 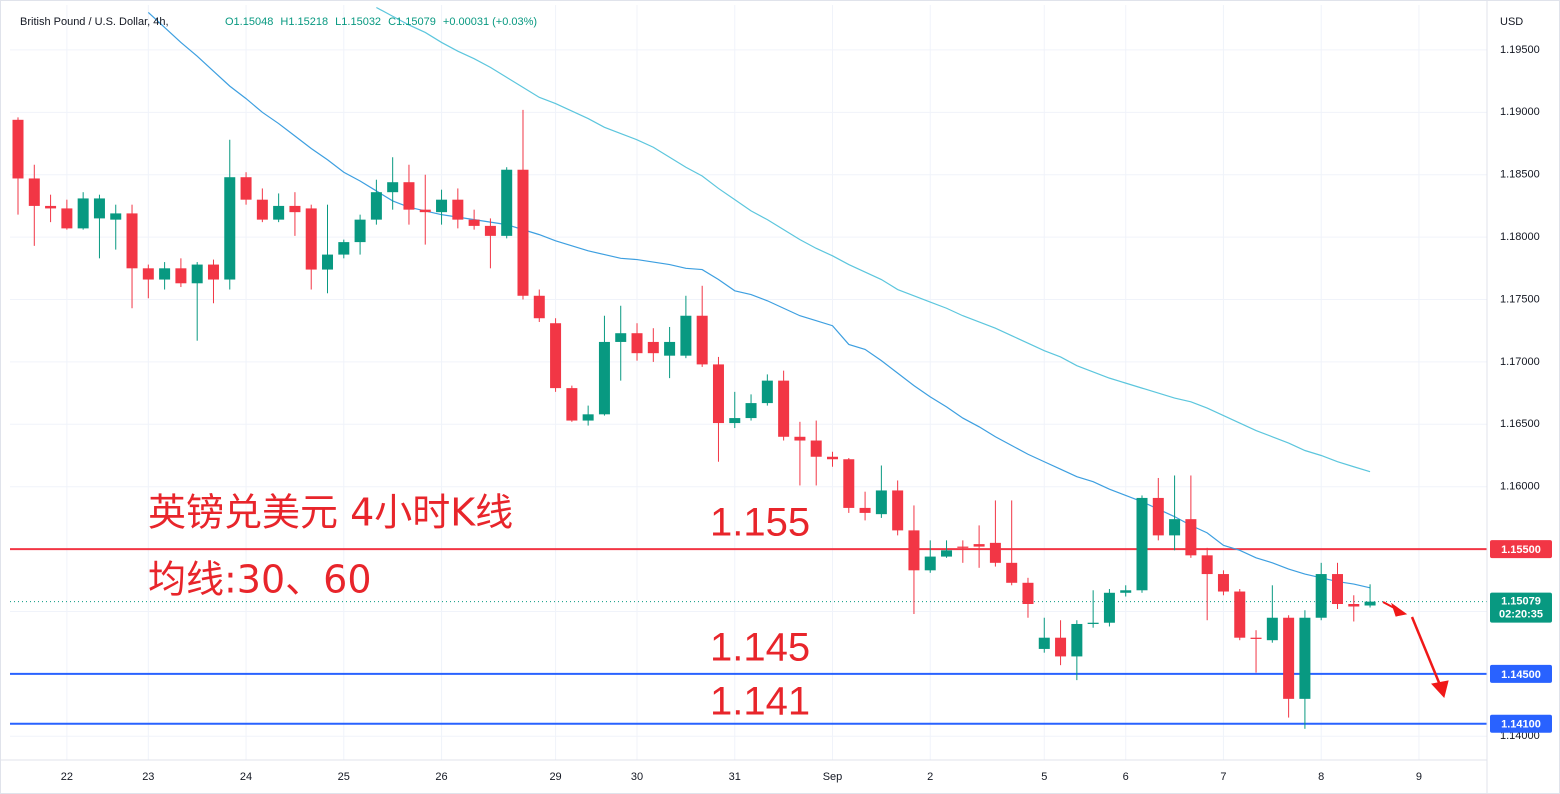 I want to click on y-tick-label: 1.16500, so click(x=1520, y=424).